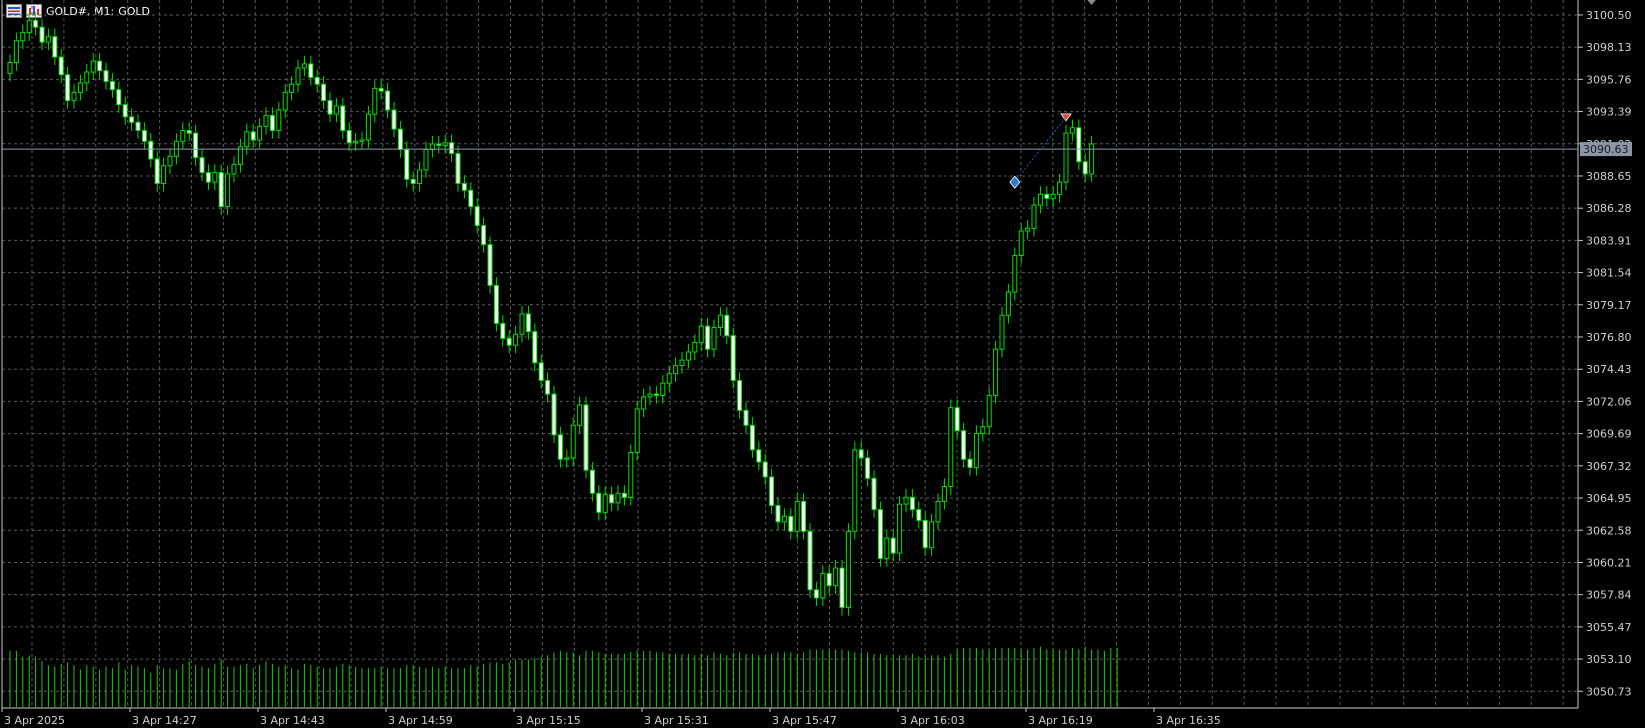 The width and height of the screenshot is (1645, 728). Describe the element at coordinates (1609, 434) in the screenshot. I see `y-tick-label: 3069.69` at that location.